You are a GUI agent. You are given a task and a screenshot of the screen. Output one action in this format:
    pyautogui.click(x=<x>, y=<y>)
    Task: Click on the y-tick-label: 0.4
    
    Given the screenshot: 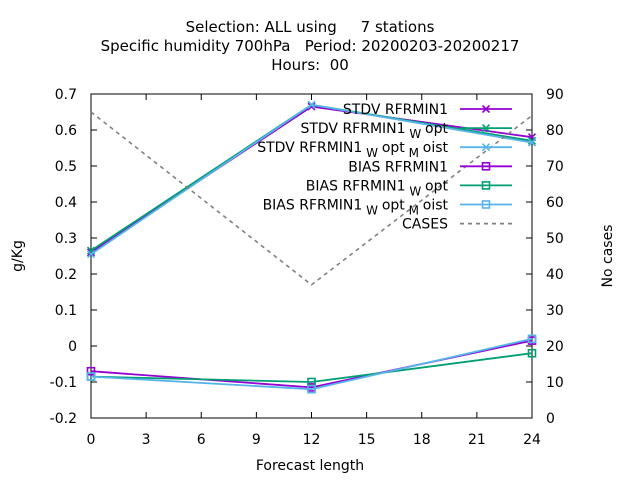 What is the action you would take?
    pyautogui.click(x=66, y=203)
    